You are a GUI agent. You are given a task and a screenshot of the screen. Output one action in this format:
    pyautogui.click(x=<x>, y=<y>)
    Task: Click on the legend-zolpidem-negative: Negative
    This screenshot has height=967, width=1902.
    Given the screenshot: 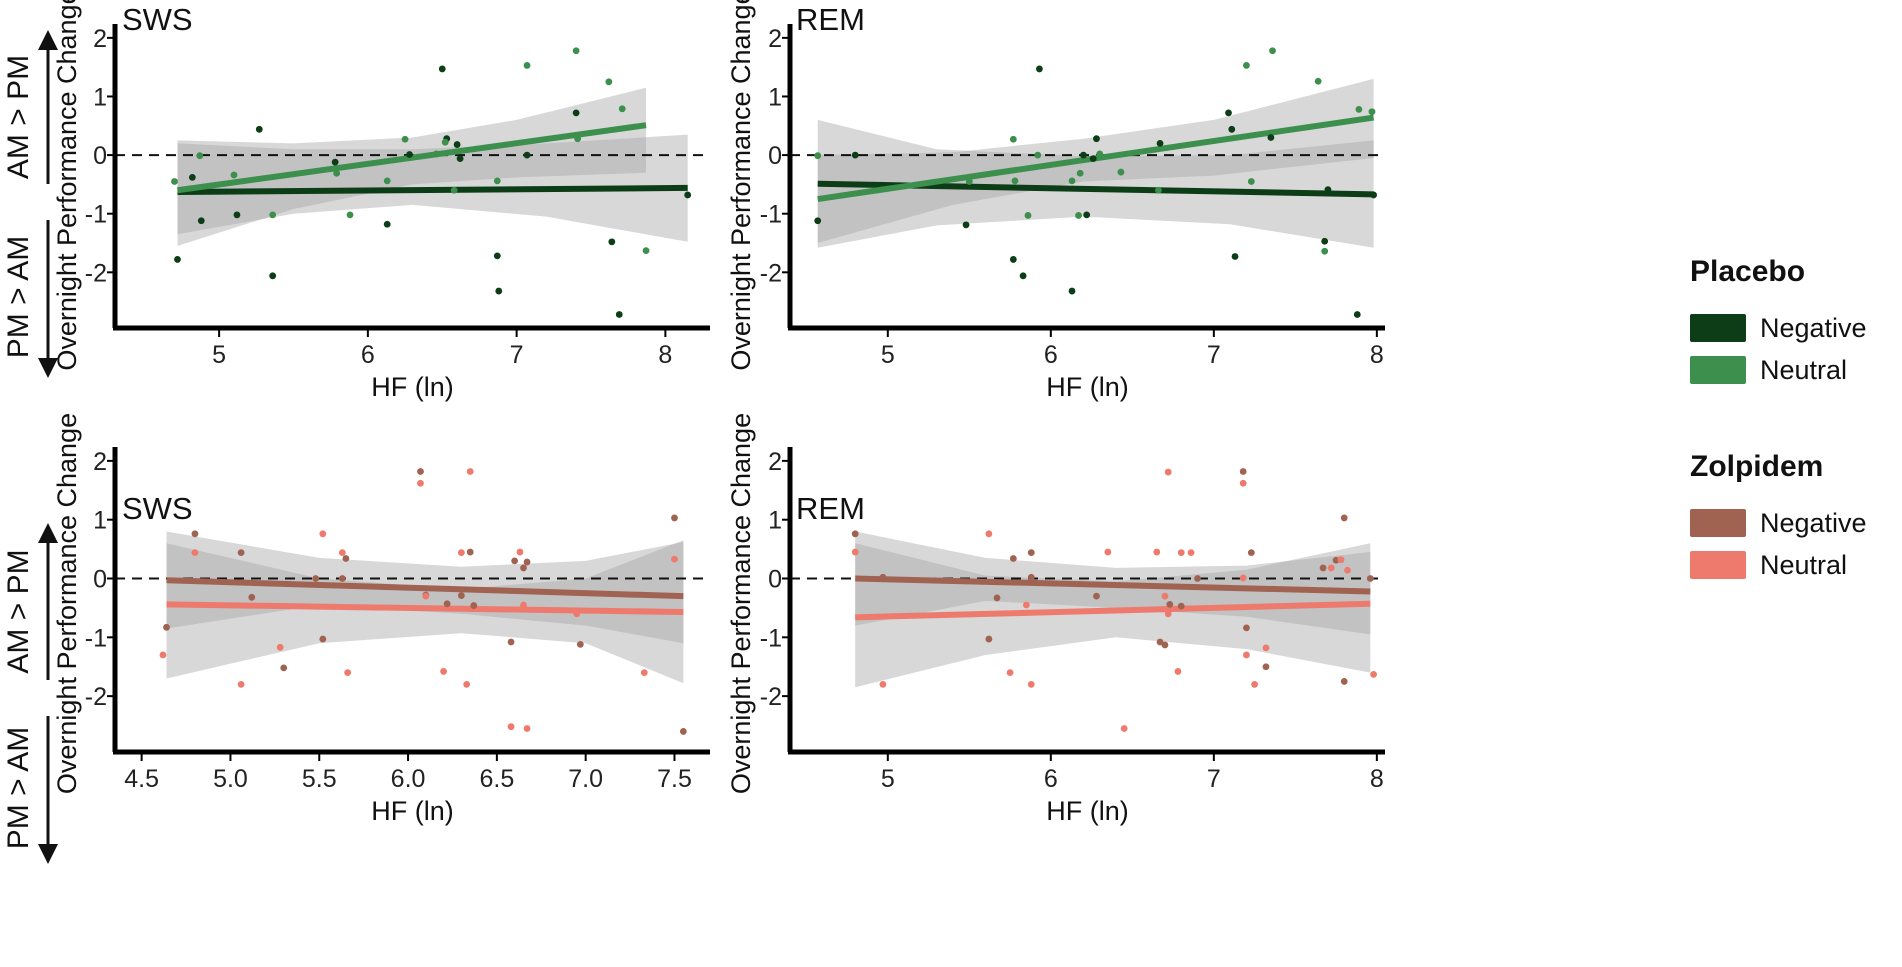 What is the action you would take?
    pyautogui.click(x=1795, y=523)
    